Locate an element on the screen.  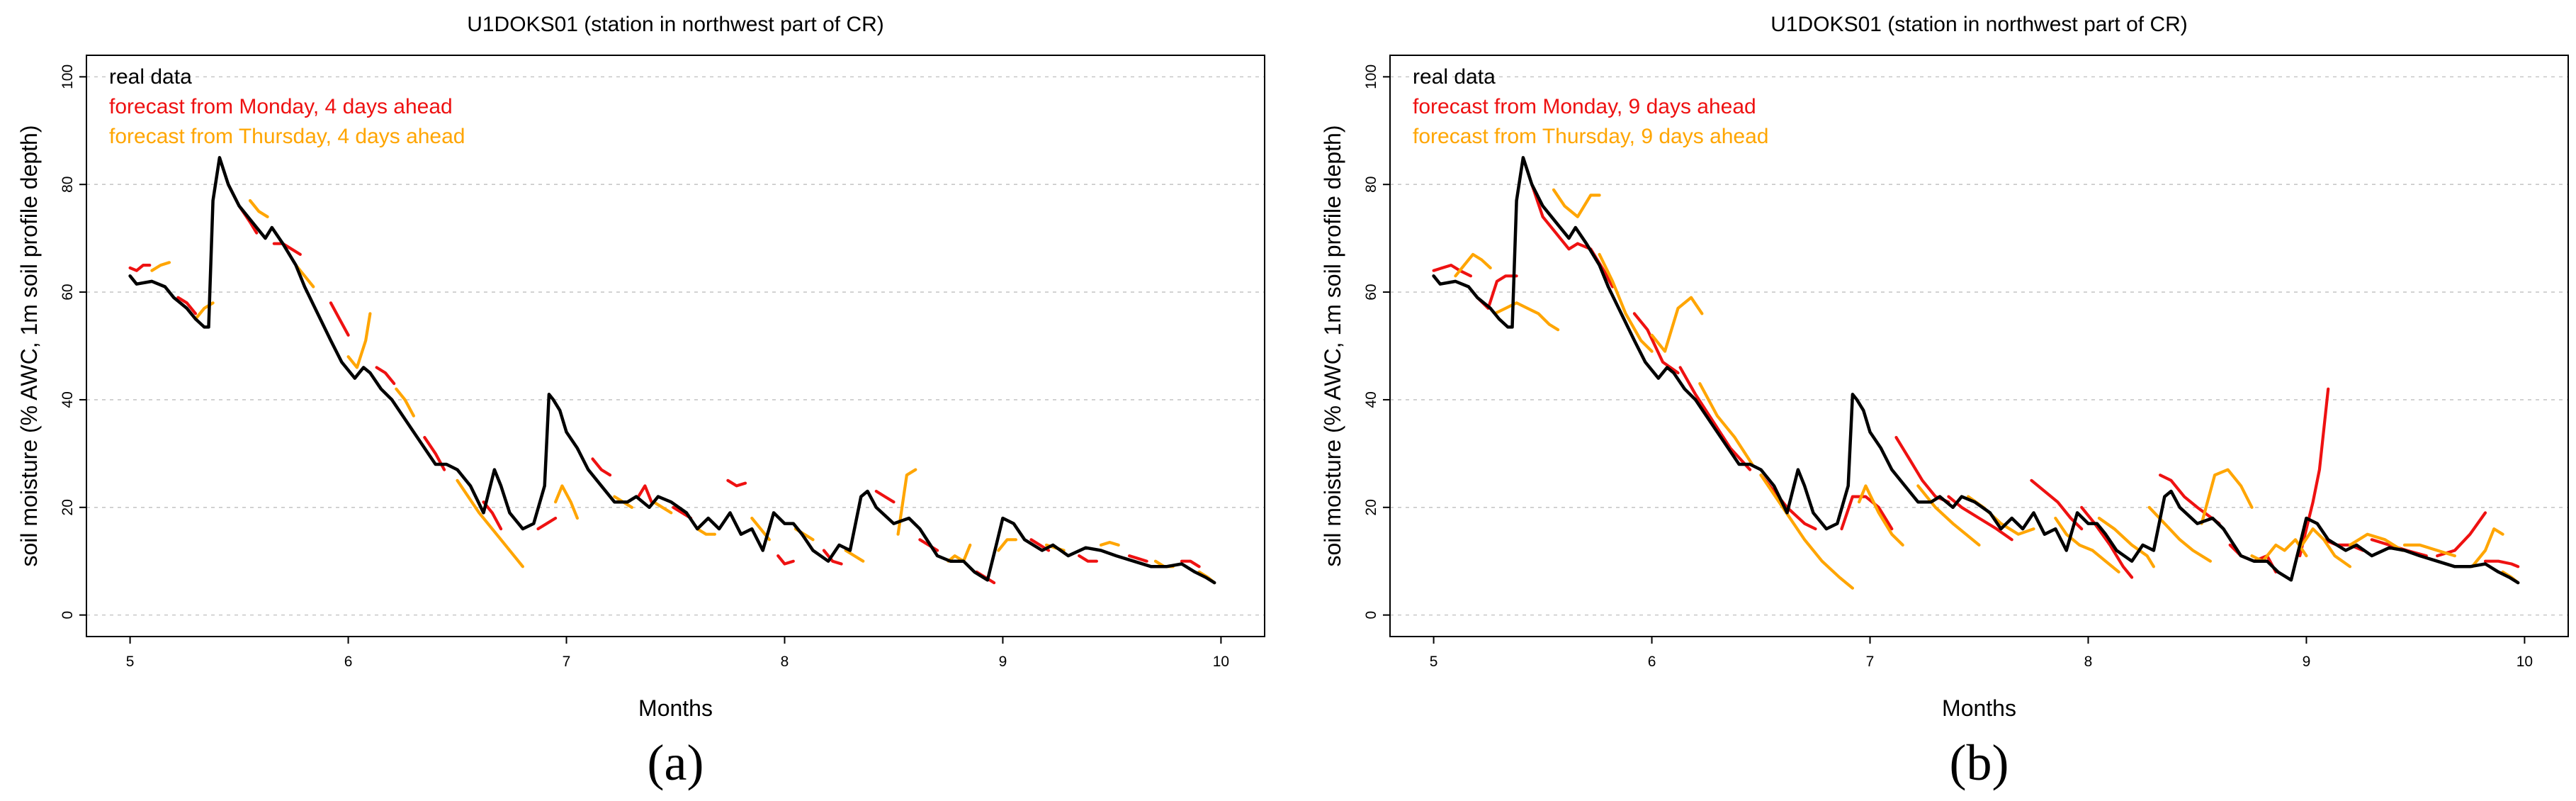
panel-label: (a) is located at coordinates (676, 762).